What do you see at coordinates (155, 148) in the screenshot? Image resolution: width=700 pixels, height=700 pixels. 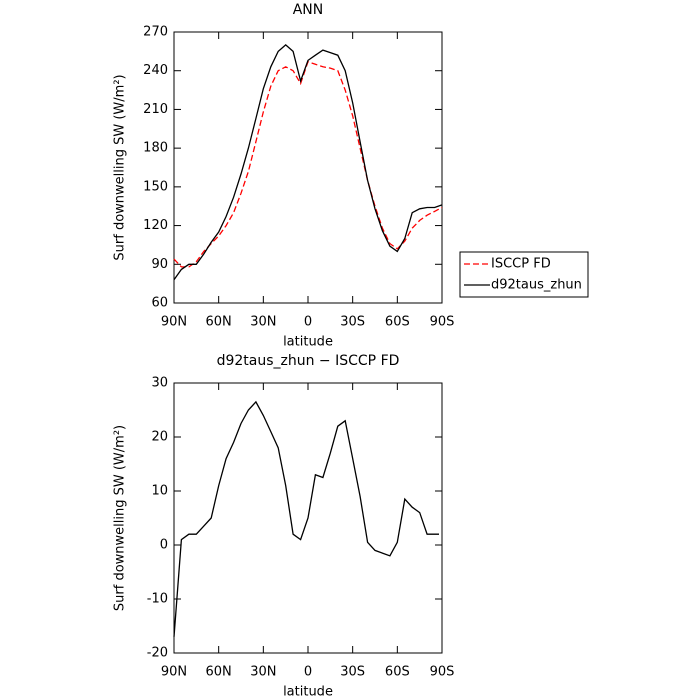 I see `y-tick-label: 180` at bounding box center [155, 148].